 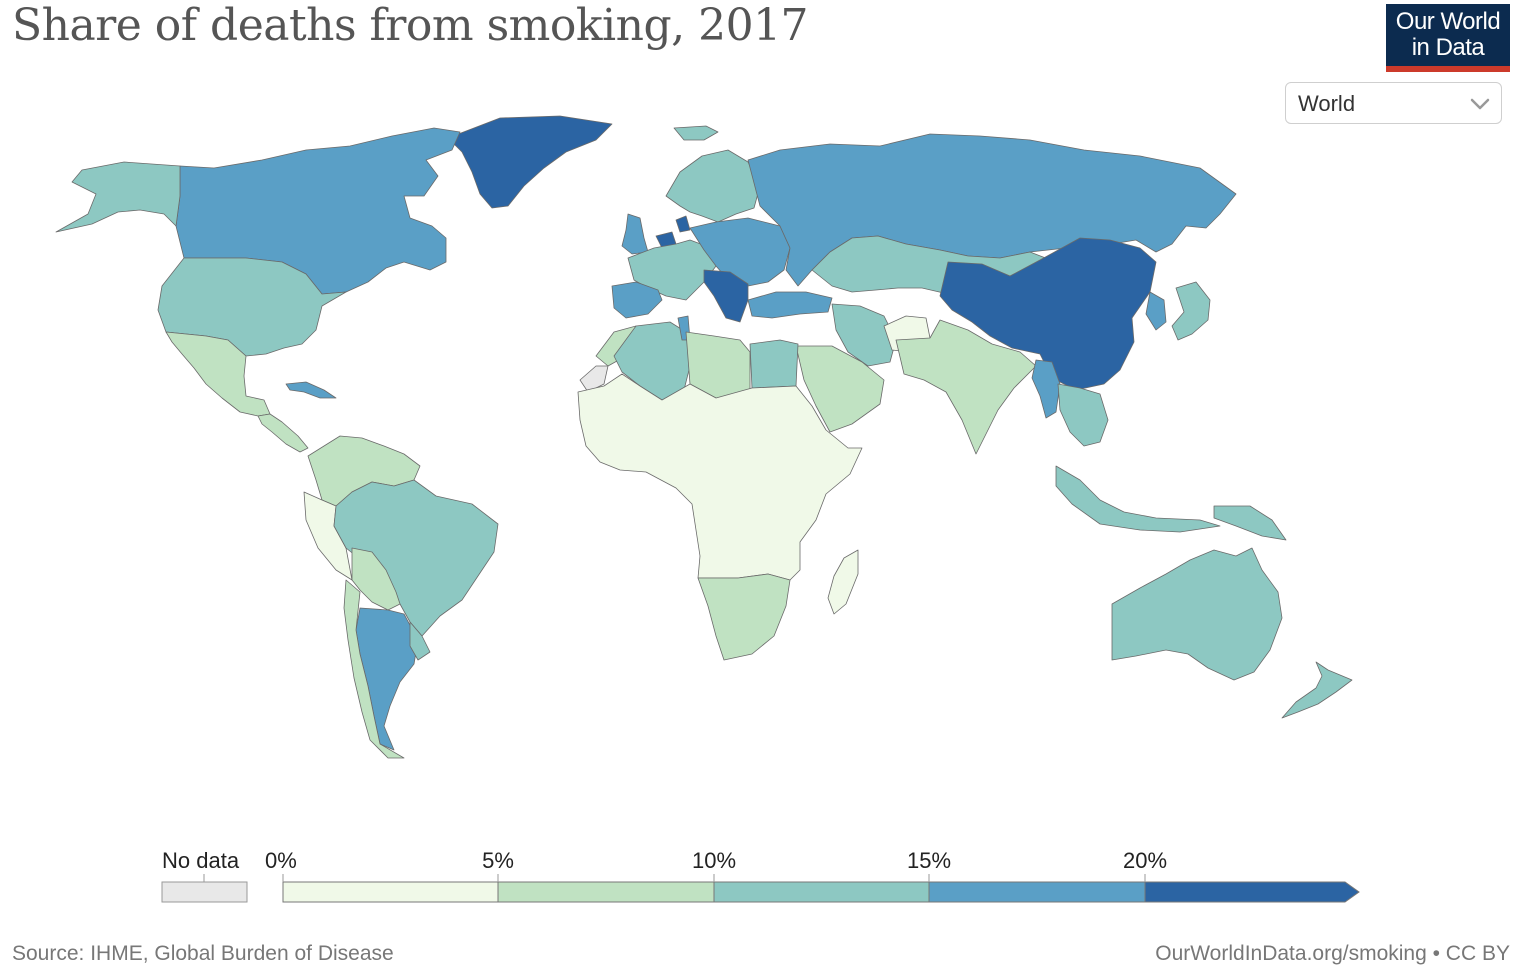 I want to click on owid-logo: Our World in Data, so click(x=1448, y=38).